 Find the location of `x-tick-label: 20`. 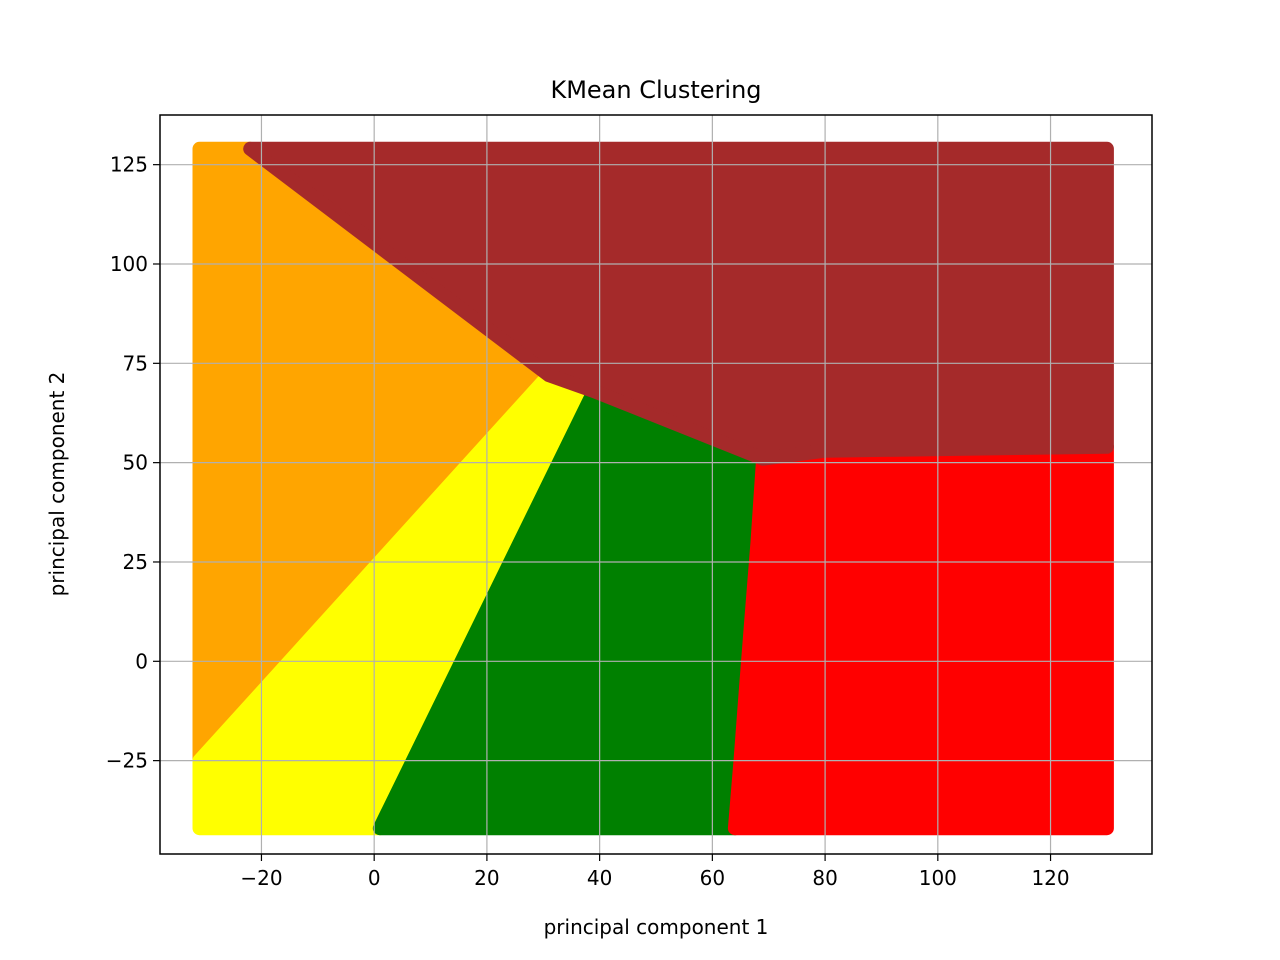

x-tick-label: 20 is located at coordinates (486, 878).